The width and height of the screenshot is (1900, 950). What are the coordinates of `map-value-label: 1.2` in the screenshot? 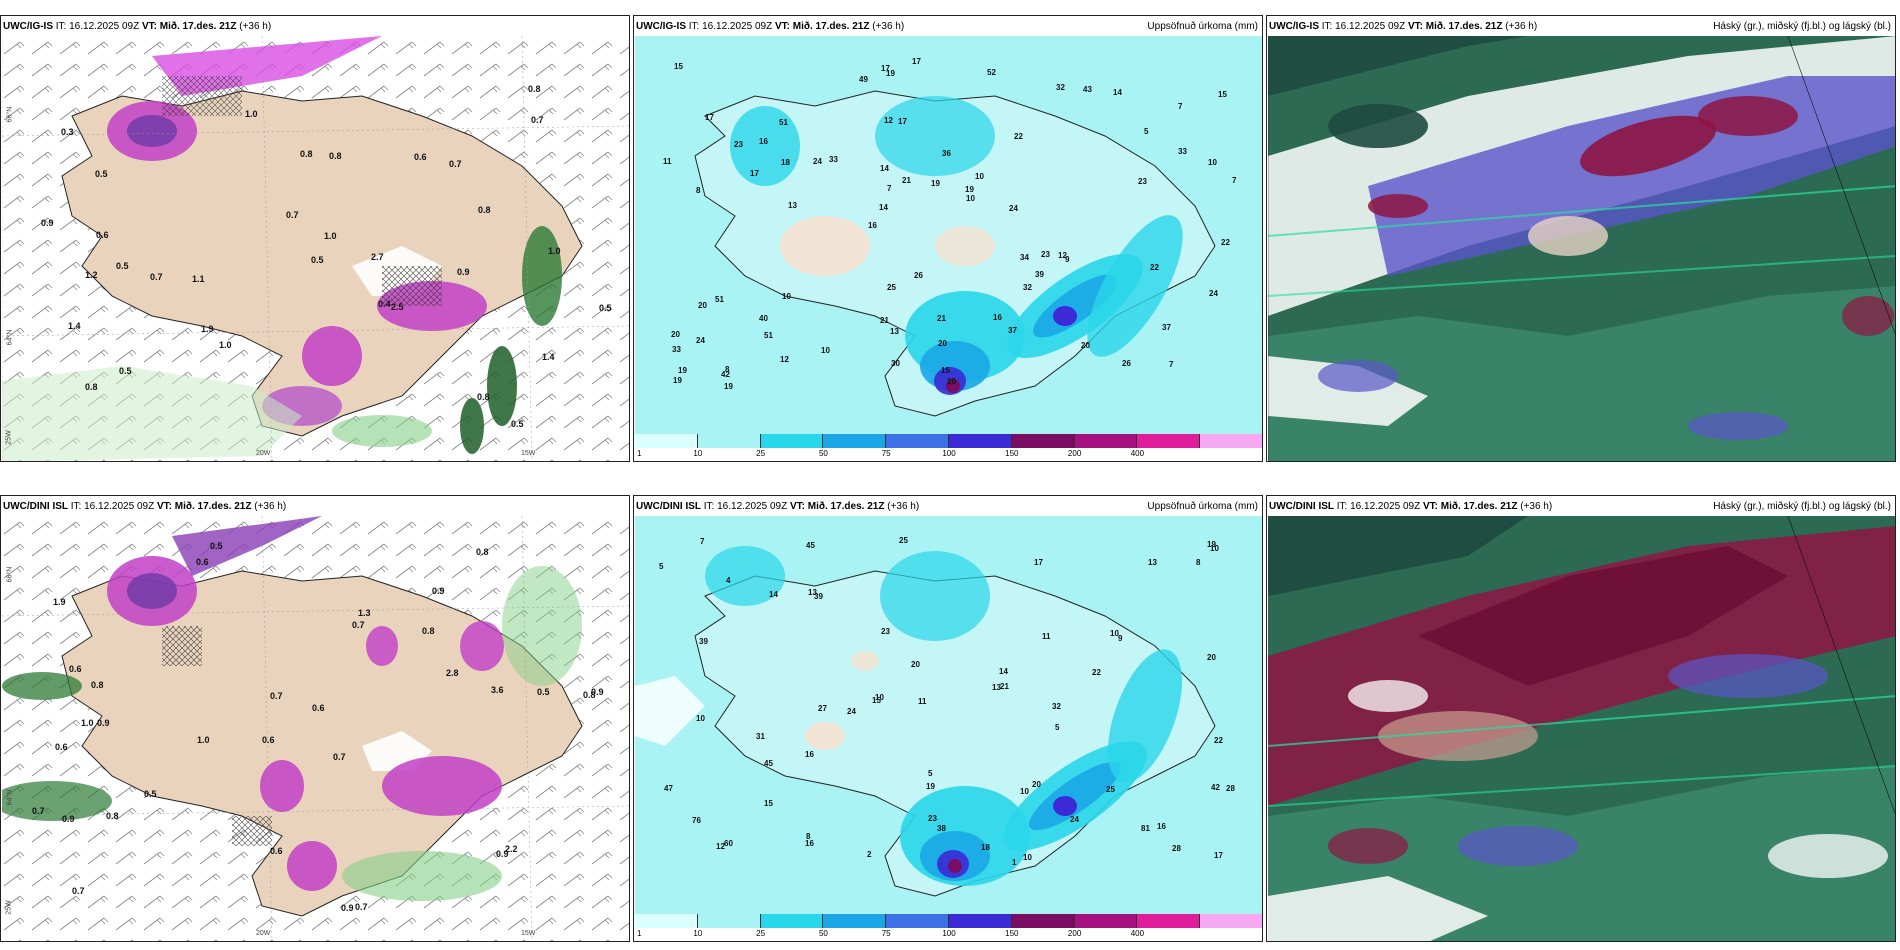 It's located at (91, 275).